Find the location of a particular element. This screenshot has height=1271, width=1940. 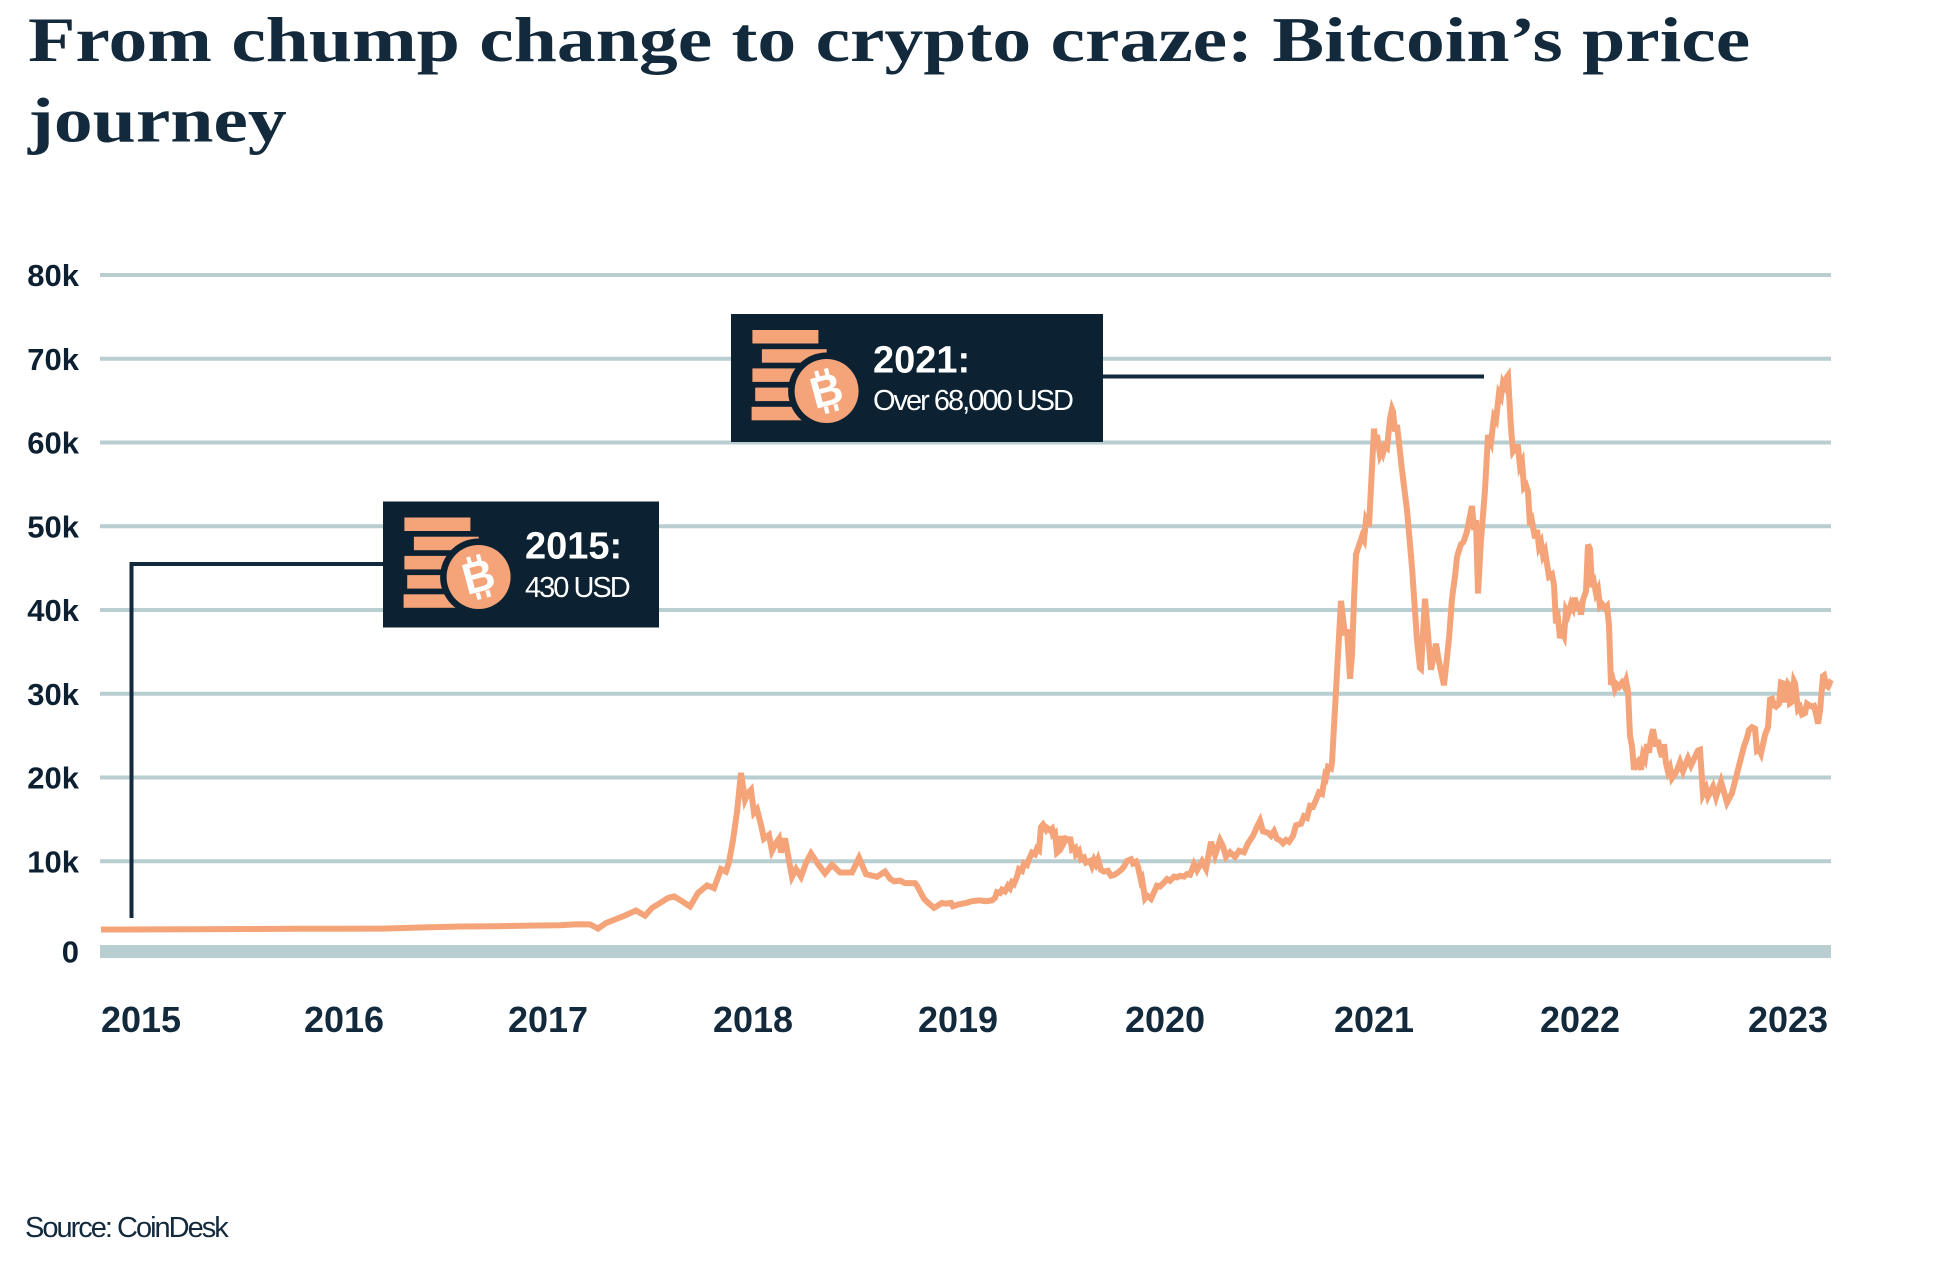

svg-text: 2021 is located at coordinates (1374, 1019).